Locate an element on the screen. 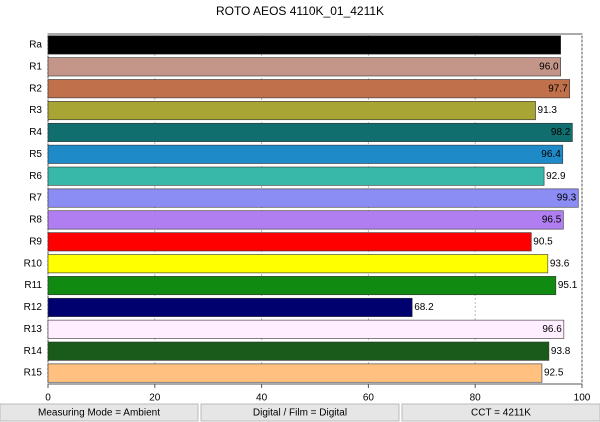  value-label: 90.5 is located at coordinates (543, 241).